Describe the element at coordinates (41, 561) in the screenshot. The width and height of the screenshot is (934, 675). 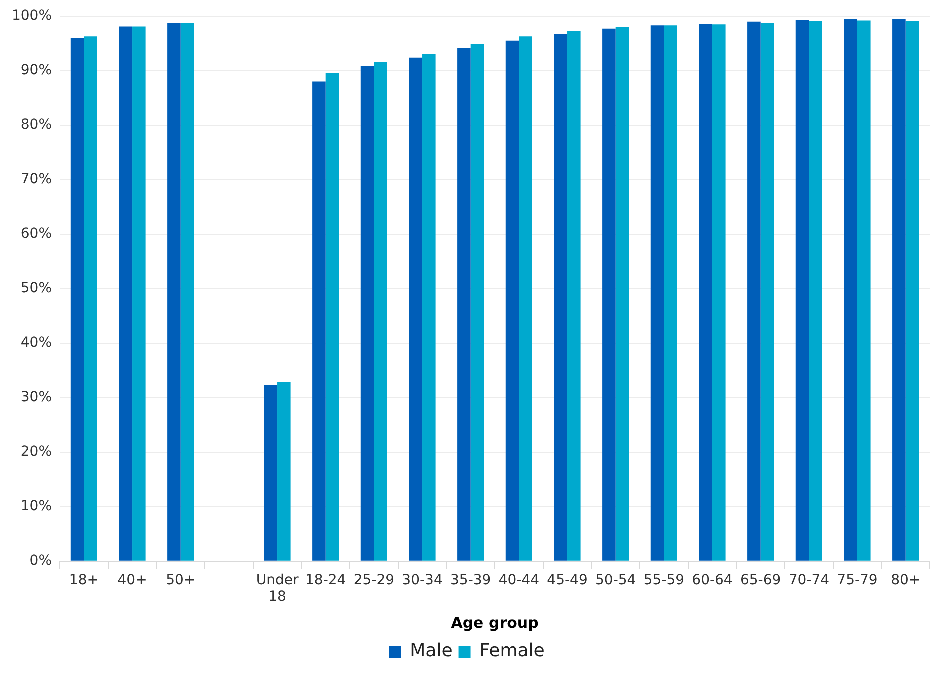
I see `y-tick-label: 0%` at that location.